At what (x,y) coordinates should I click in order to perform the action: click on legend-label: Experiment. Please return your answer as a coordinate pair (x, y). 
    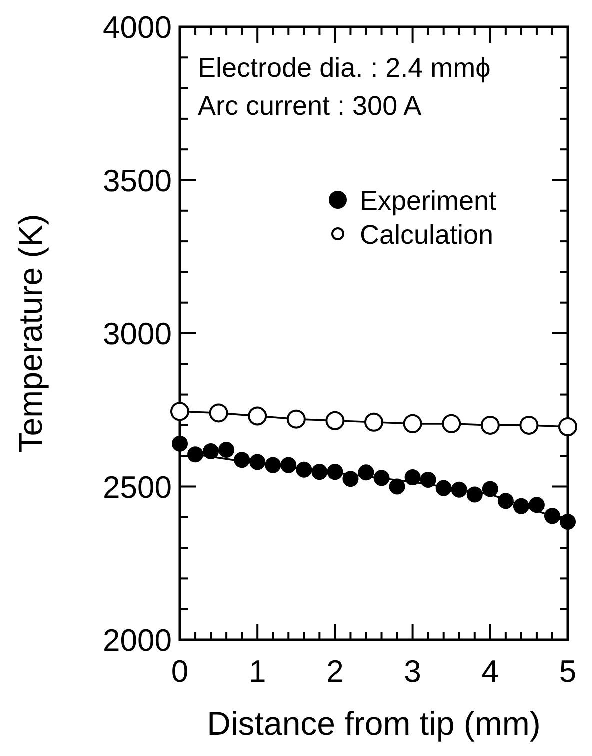
    Looking at the image, I should click on (429, 201).